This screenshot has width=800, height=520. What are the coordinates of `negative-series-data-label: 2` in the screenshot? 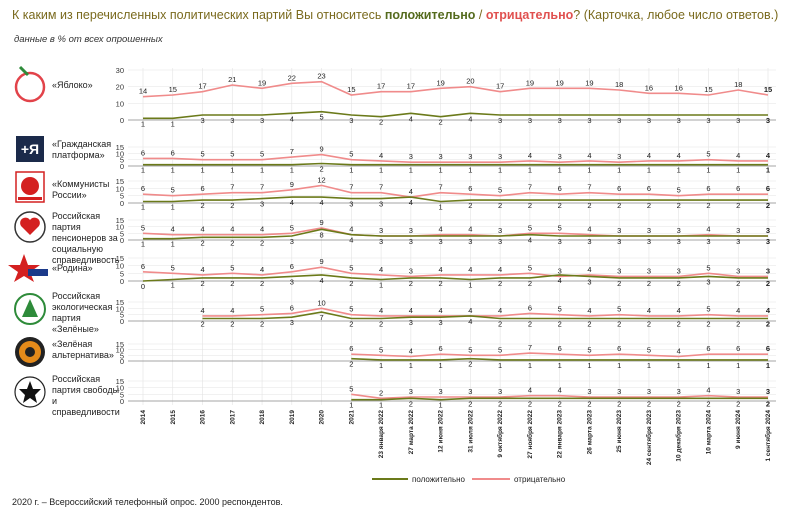 It's located at (381, 392).